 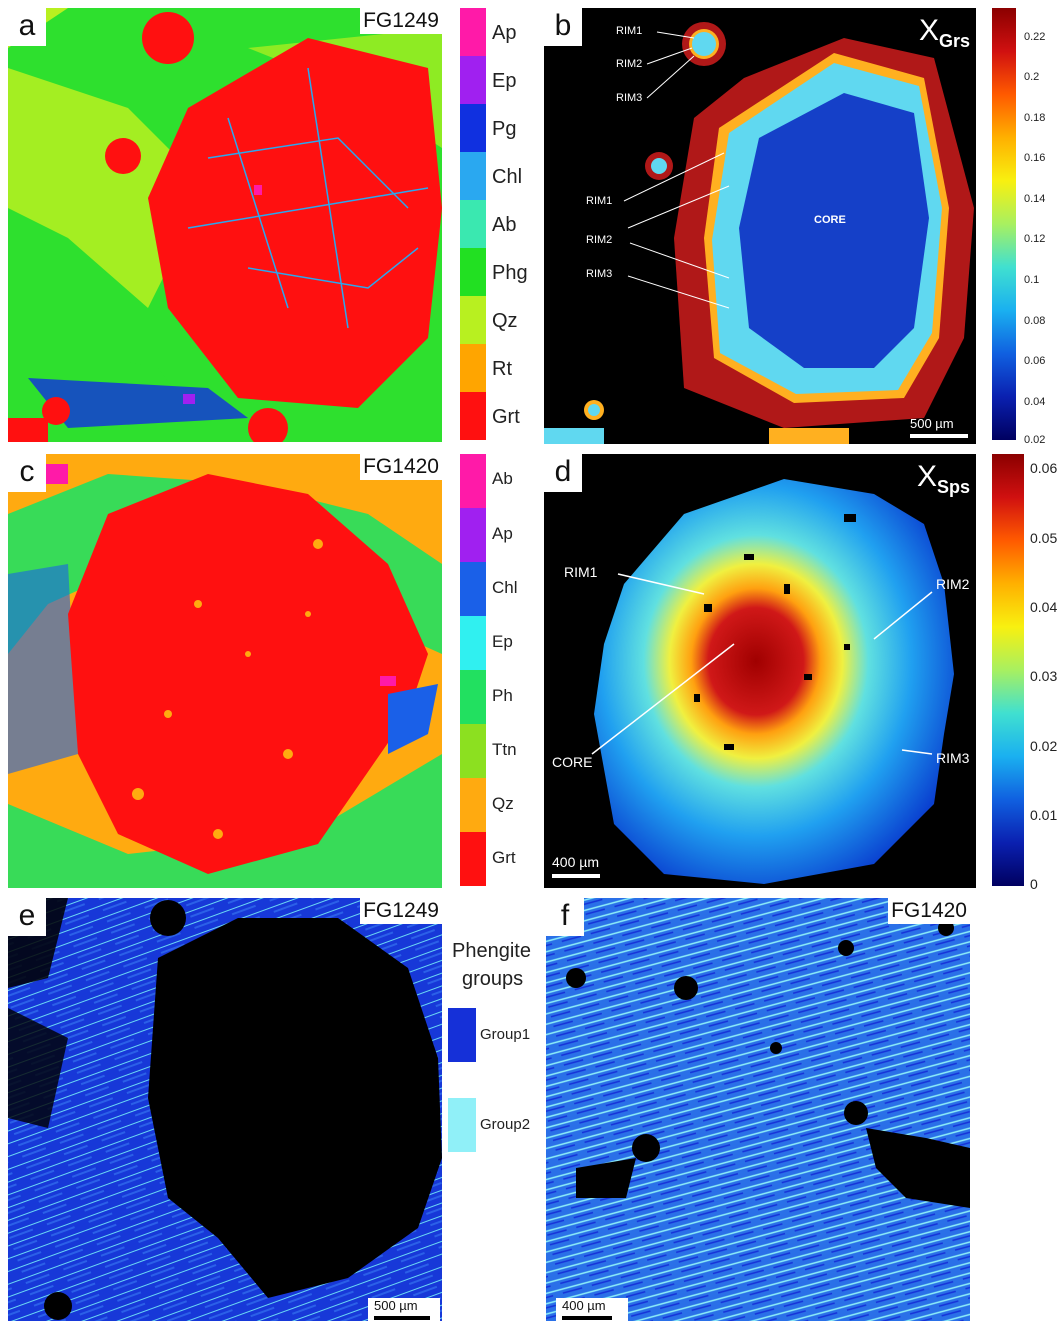 What do you see at coordinates (758, 1109) in the screenshot?
I see `phengite-map-image-f` at bounding box center [758, 1109].